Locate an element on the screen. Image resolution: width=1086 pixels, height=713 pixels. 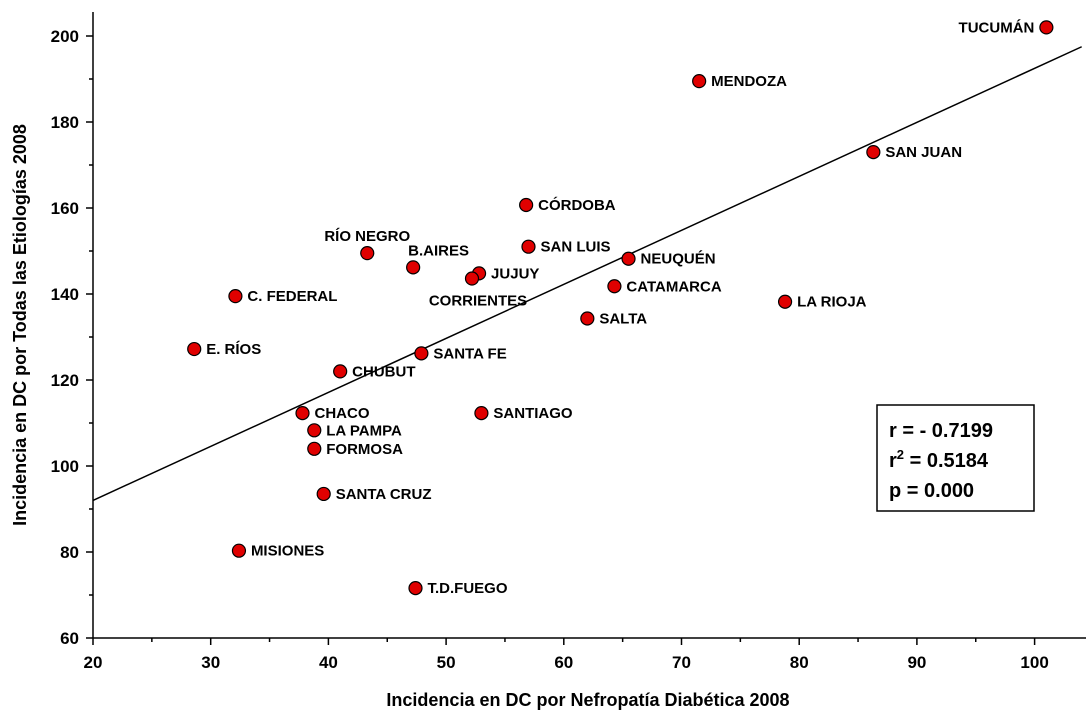
y-tick-label: 180 is located at coordinates (65, 122).